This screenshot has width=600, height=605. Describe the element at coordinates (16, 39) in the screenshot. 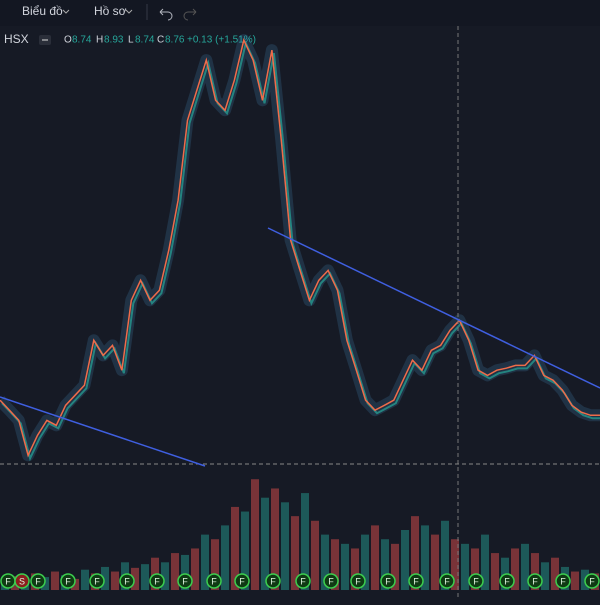

I see `symbol: HSX` at that location.